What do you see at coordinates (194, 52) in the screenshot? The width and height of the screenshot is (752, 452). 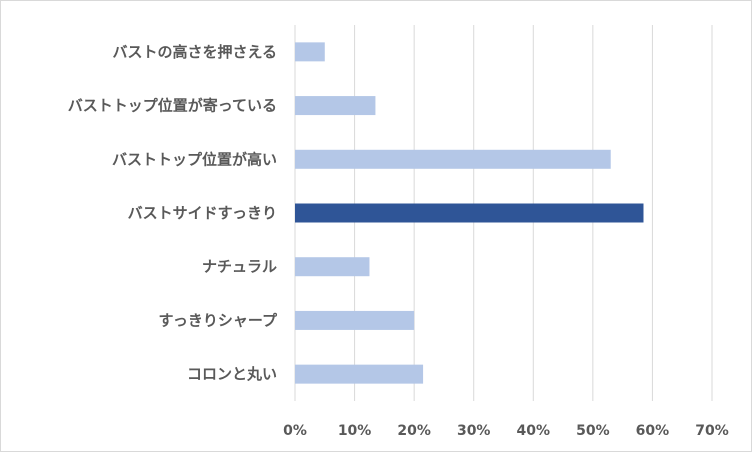 I see `category-label: バストの高さを押さえる` at bounding box center [194, 52].